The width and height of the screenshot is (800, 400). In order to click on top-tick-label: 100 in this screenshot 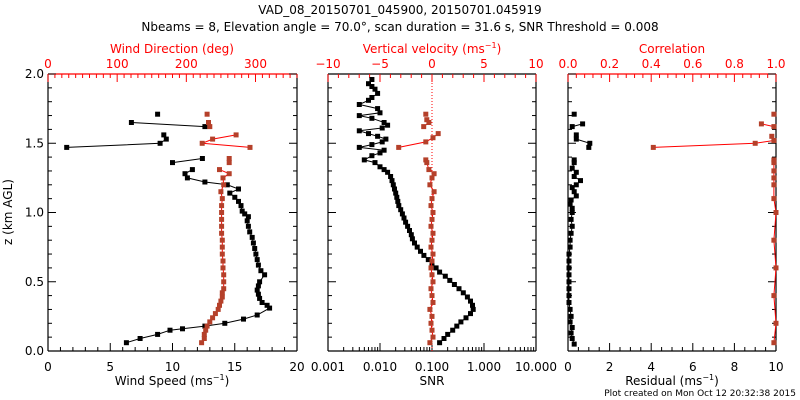, I will do `click(117, 64)`.